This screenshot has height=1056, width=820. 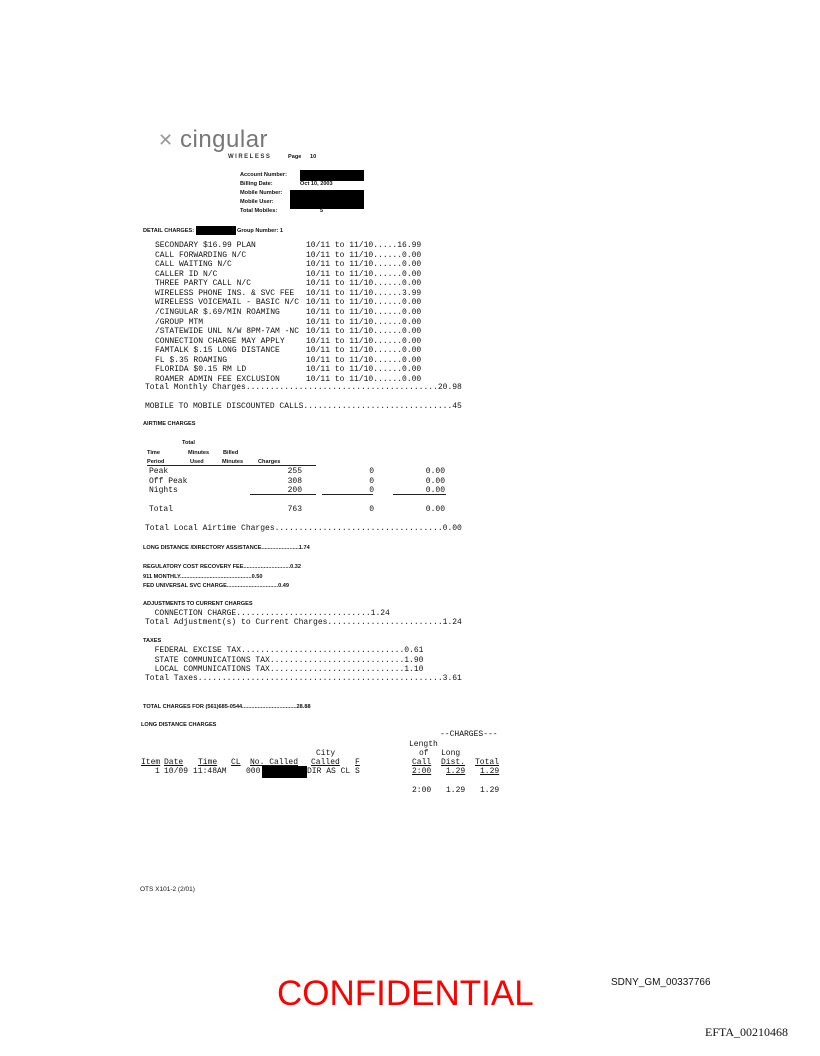 What do you see at coordinates (357, 762) in the screenshot?
I see `col-header: F` at bounding box center [357, 762].